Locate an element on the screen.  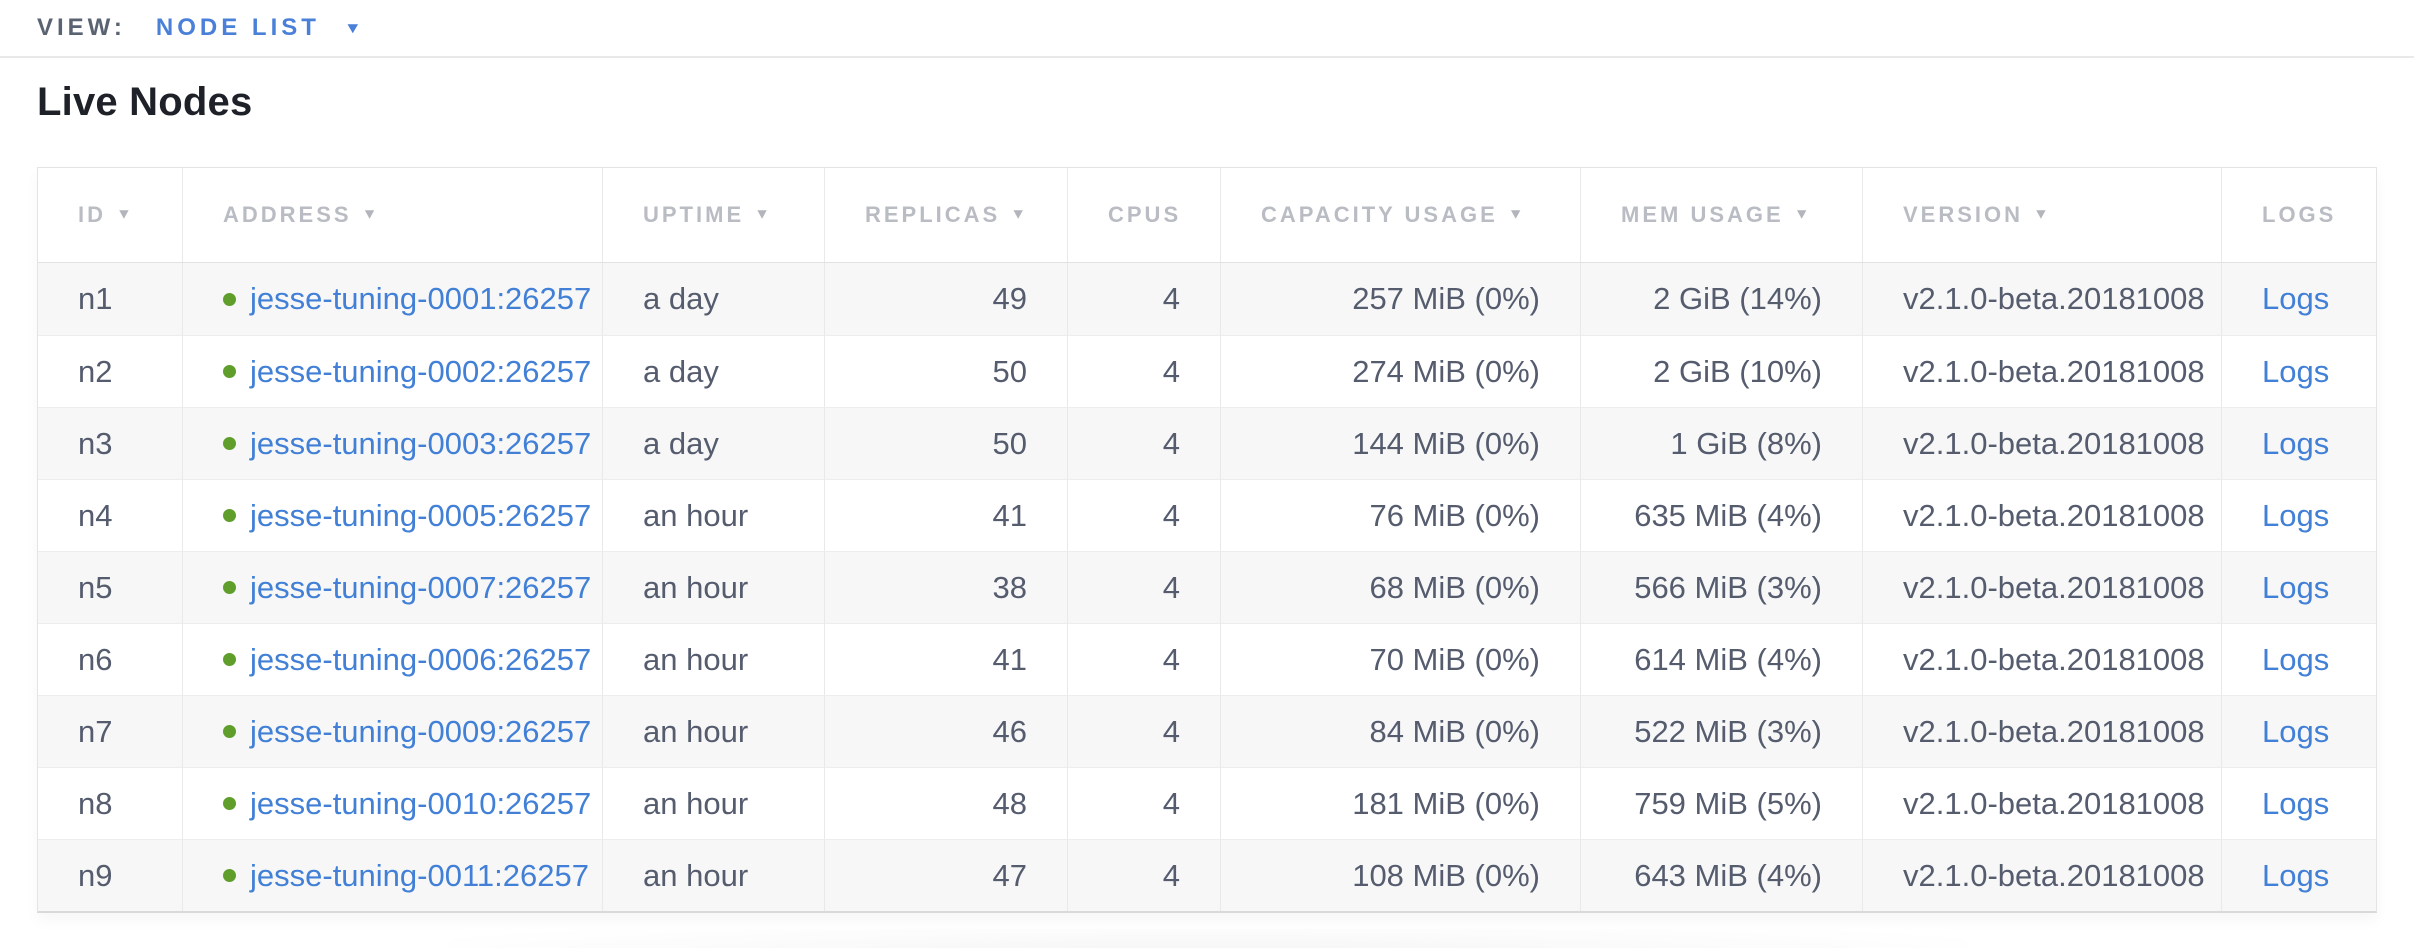
cell-mem-usage: 643 MiB (4%) is located at coordinates (1722, 875).